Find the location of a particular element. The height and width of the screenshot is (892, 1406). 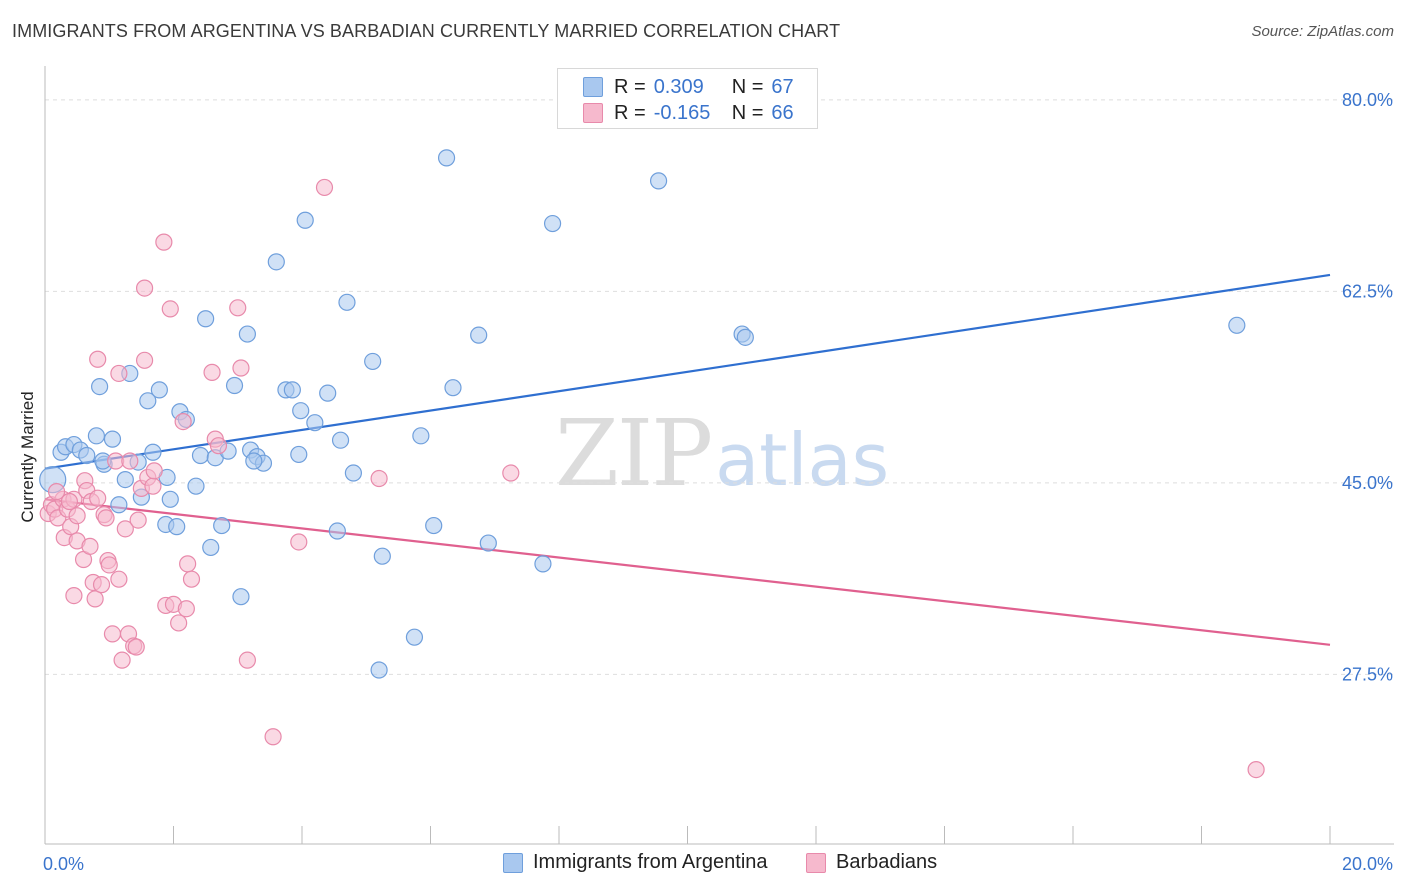

y-tick-label: 27.5% is located at coordinates (1367, 674).